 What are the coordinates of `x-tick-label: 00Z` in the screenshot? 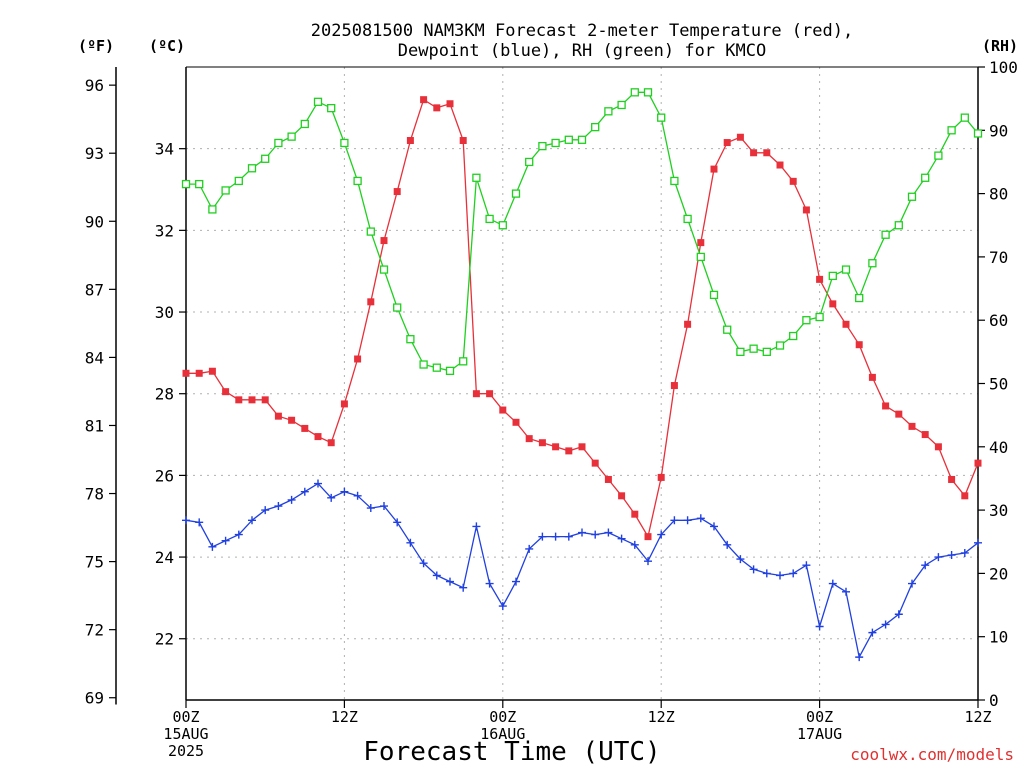 It's located at (502, 717).